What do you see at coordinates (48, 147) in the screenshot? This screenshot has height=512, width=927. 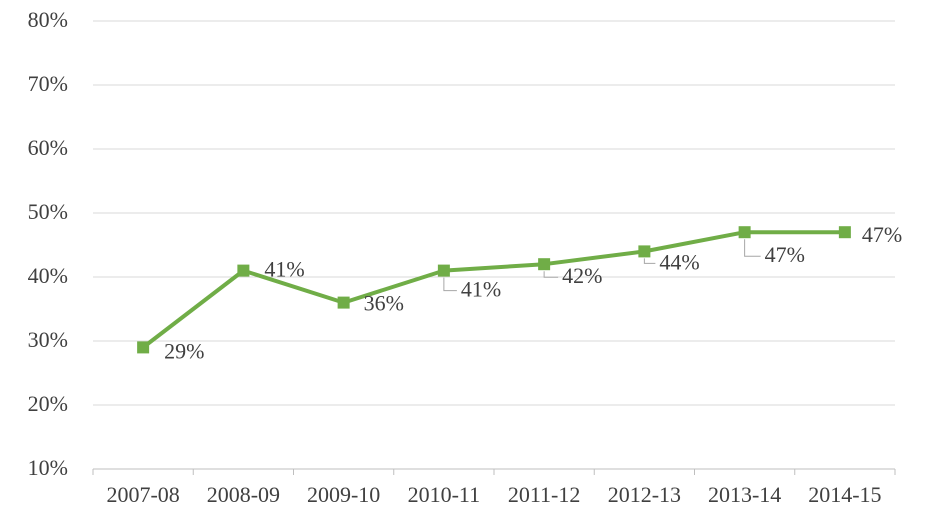 I see `y-tick-label: 60%` at bounding box center [48, 147].